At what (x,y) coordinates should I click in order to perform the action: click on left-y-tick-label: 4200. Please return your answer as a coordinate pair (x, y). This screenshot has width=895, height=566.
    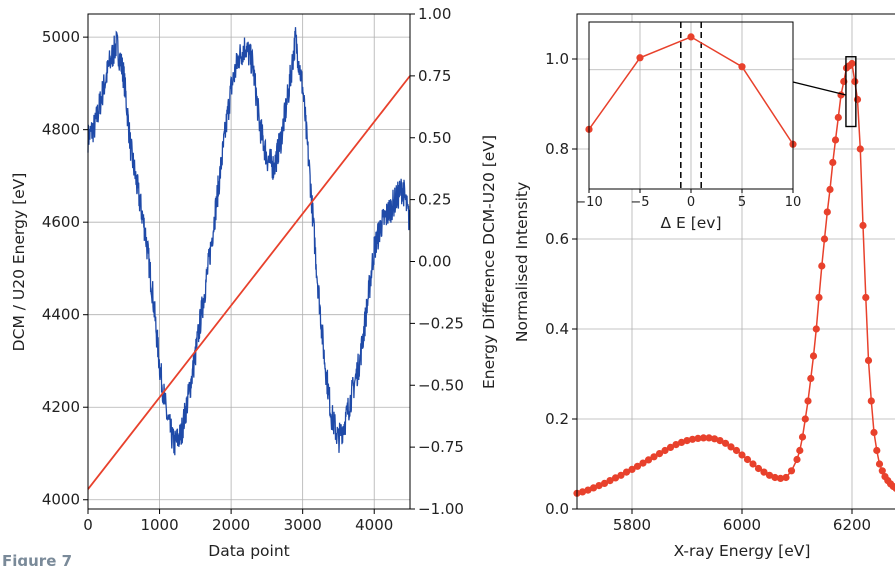
    Looking at the image, I should click on (61, 407).